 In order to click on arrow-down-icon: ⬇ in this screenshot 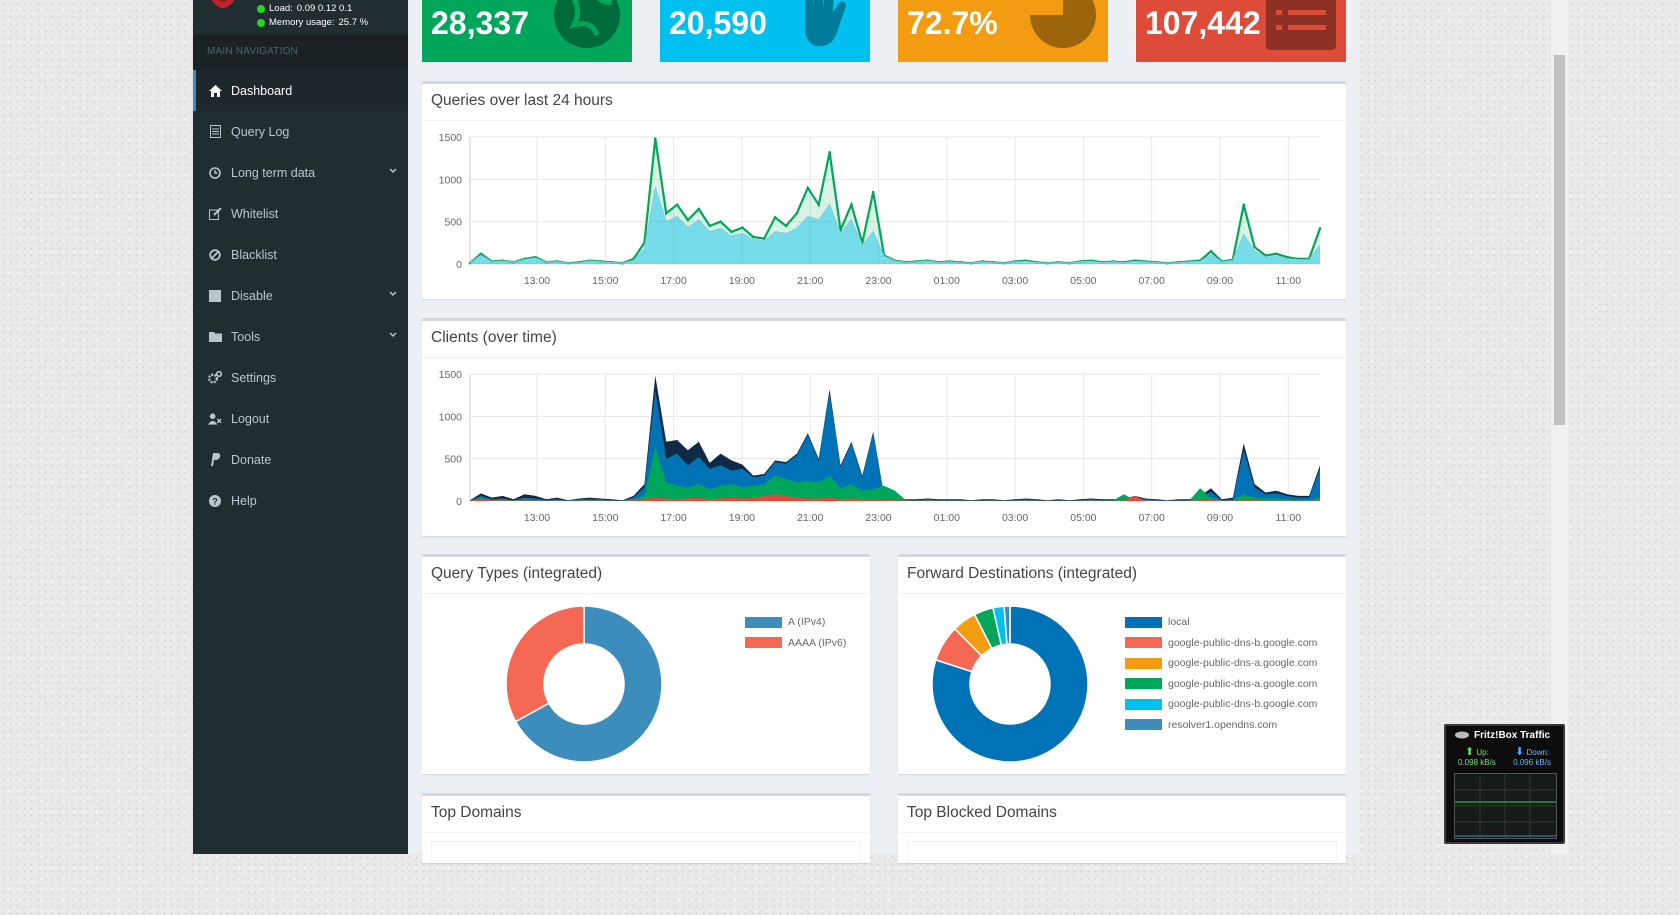, I will do `click(1520, 752)`.